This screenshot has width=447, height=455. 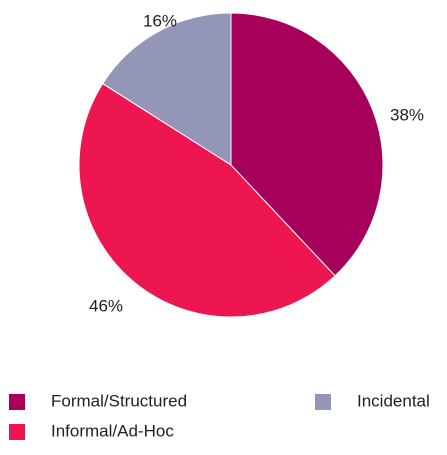 I want to click on pie-slice-incidental, so click(x=166, y=89).